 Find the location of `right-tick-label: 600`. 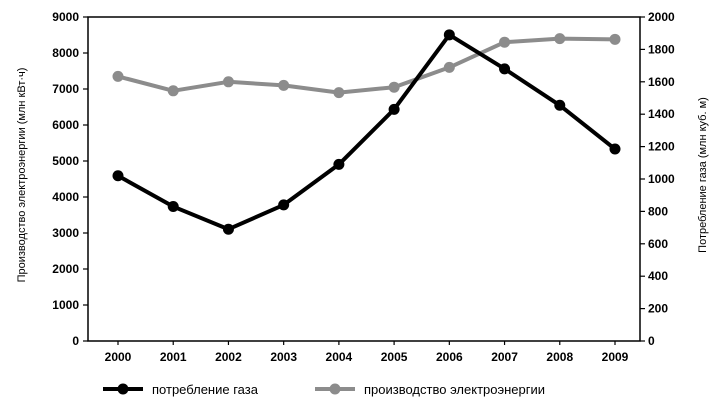

right-tick-label: 600 is located at coordinates (658, 244).